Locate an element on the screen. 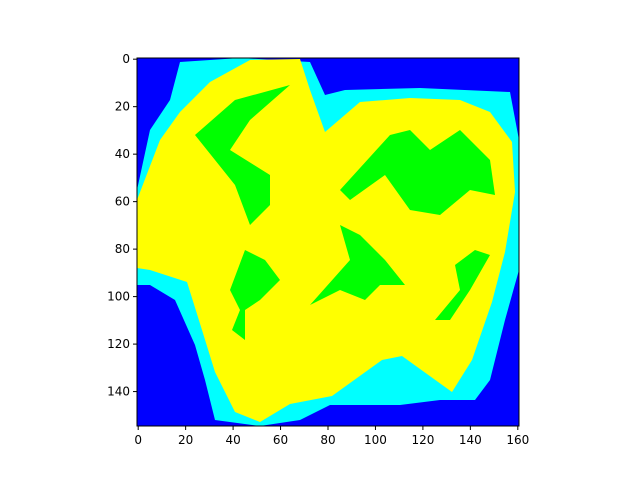 Image resolution: width=640 pixels, height=484 pixels. y-tick-label: 0 is located at coordinates (126, 59).